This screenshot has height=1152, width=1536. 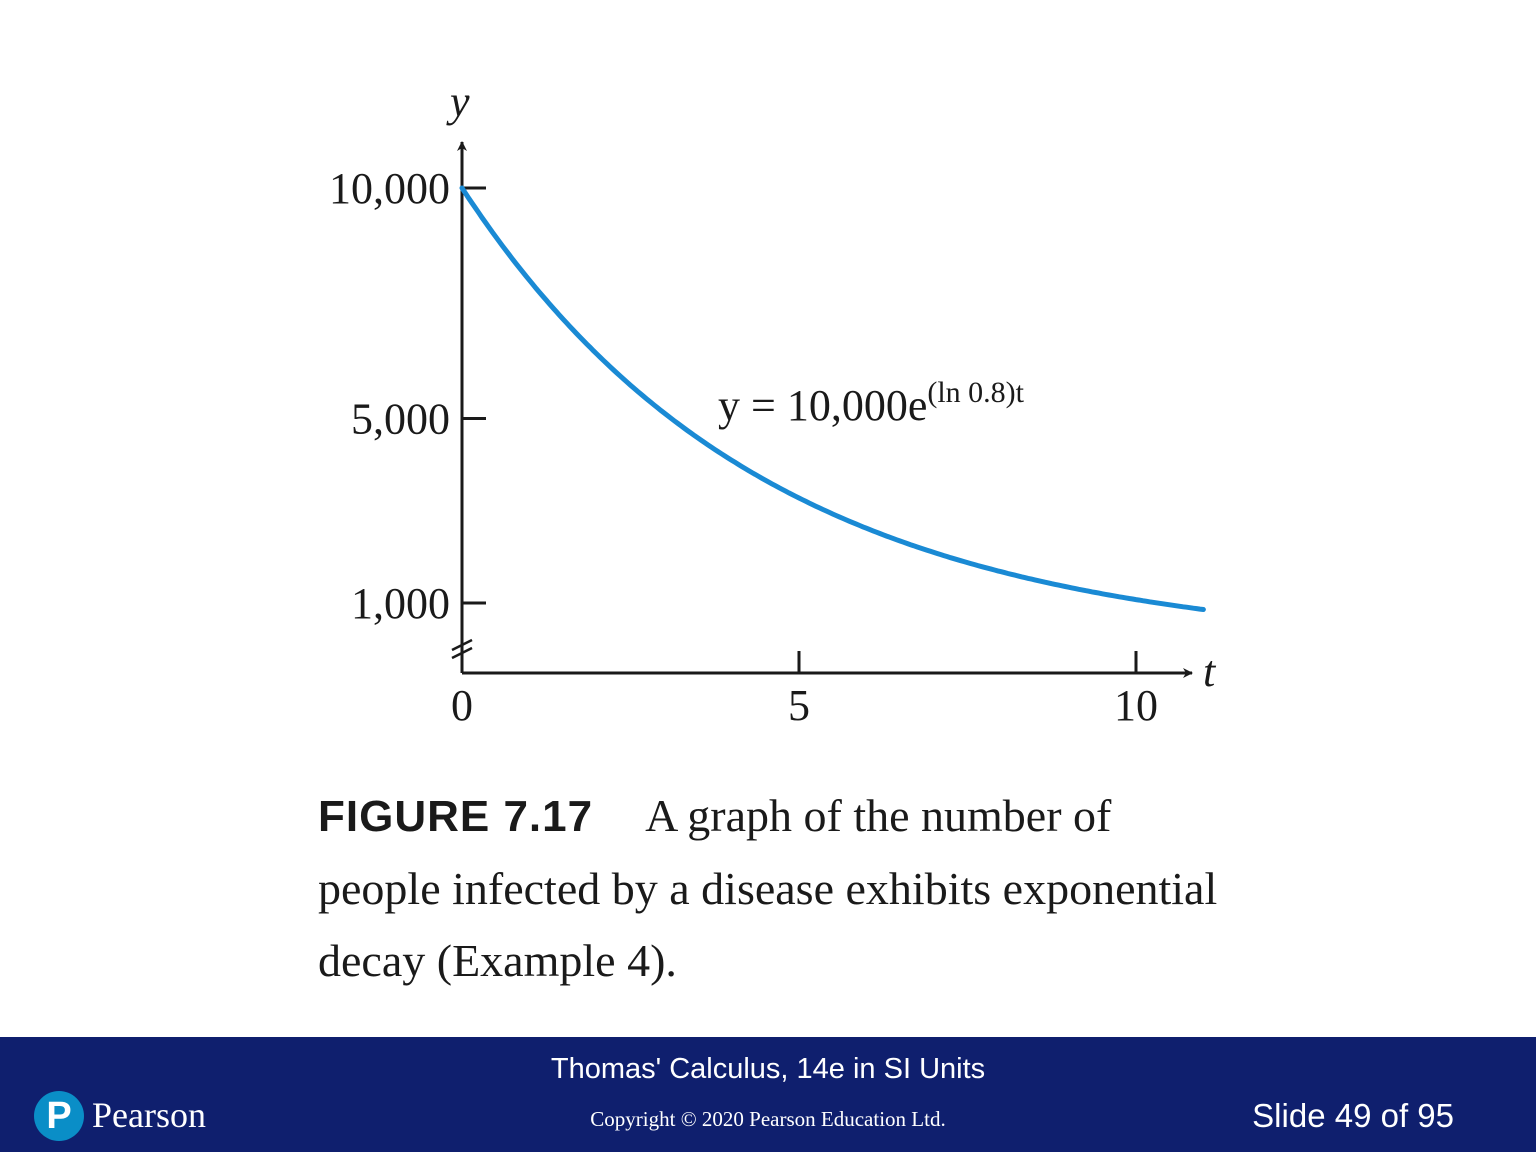 I want to click on pearson-p-icon: P, so click(x=59, y=1116).